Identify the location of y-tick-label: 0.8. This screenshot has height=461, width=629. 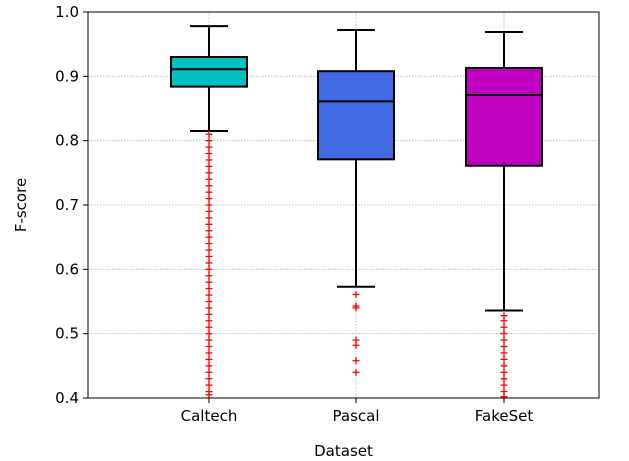
(67, 141).